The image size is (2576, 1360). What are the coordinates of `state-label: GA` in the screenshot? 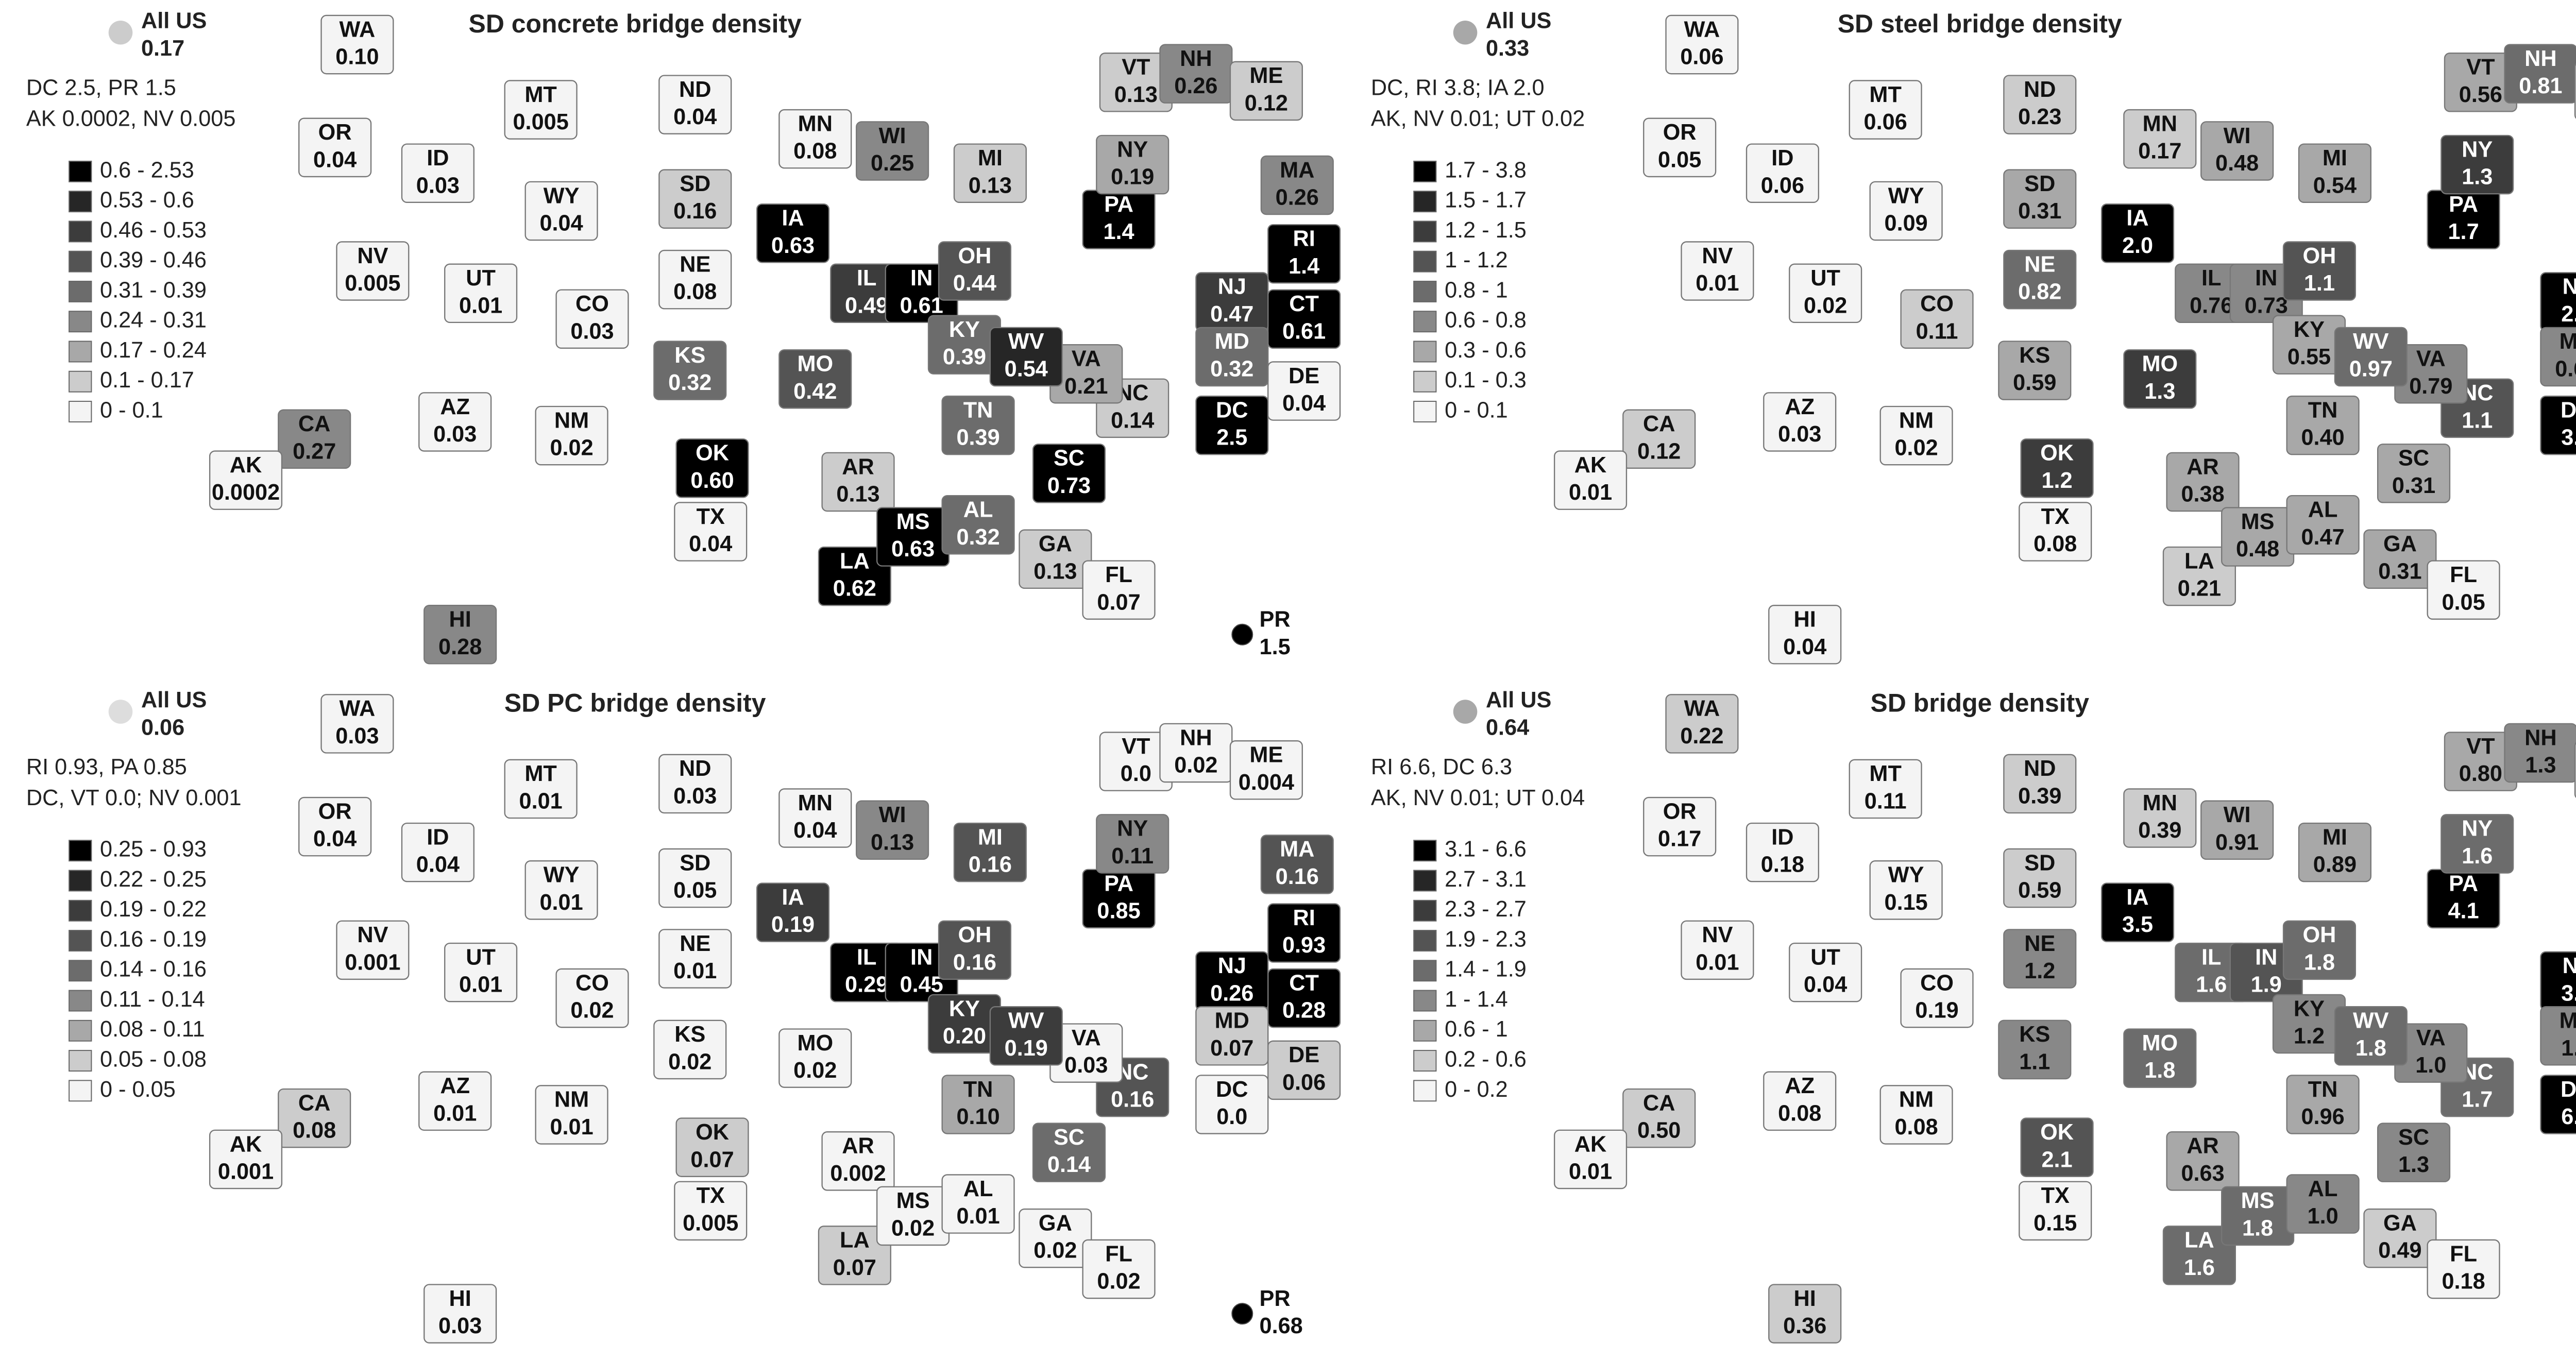 It's located at (1055, 1223).